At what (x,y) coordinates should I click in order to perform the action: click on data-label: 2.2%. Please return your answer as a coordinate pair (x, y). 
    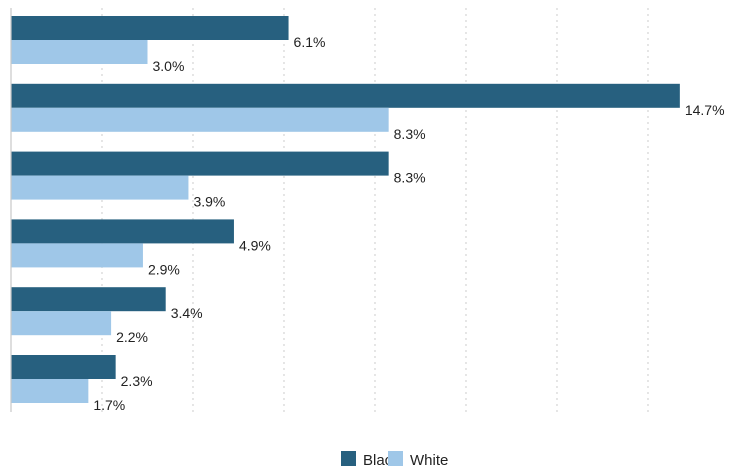
    Looking at the image, I should click on (132, 337).